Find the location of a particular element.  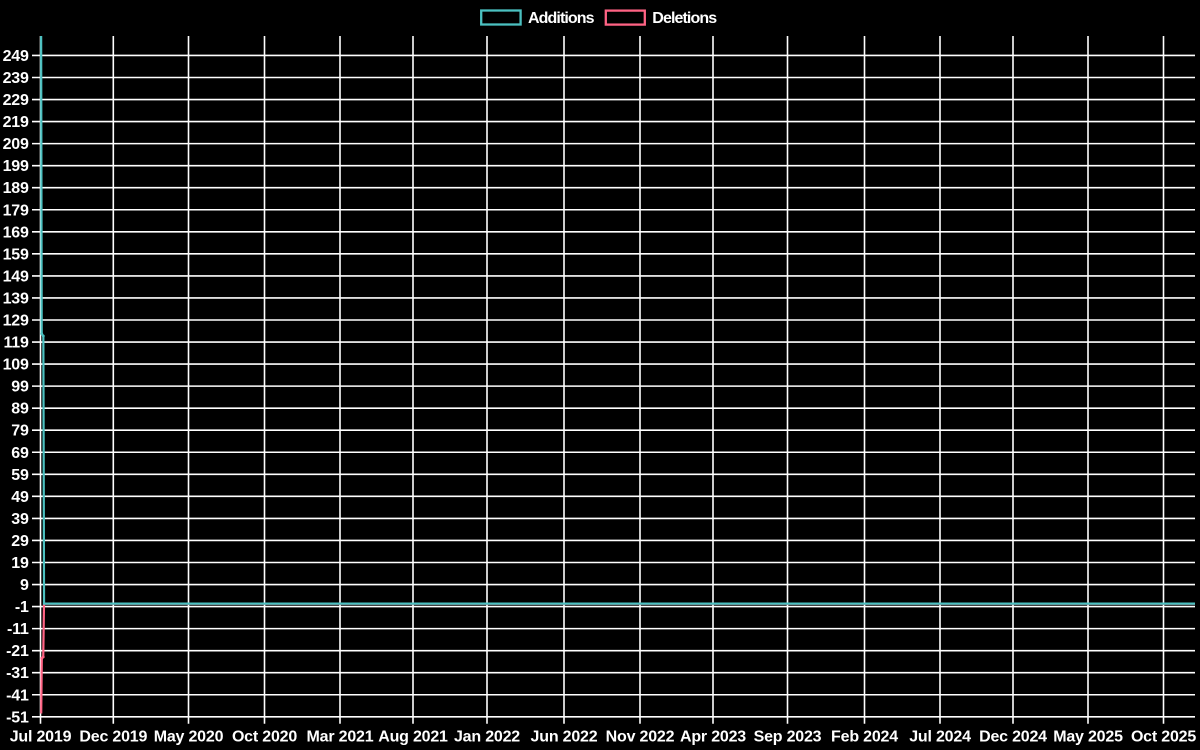

svg-text: 229 is located at coordinates (16, 100).